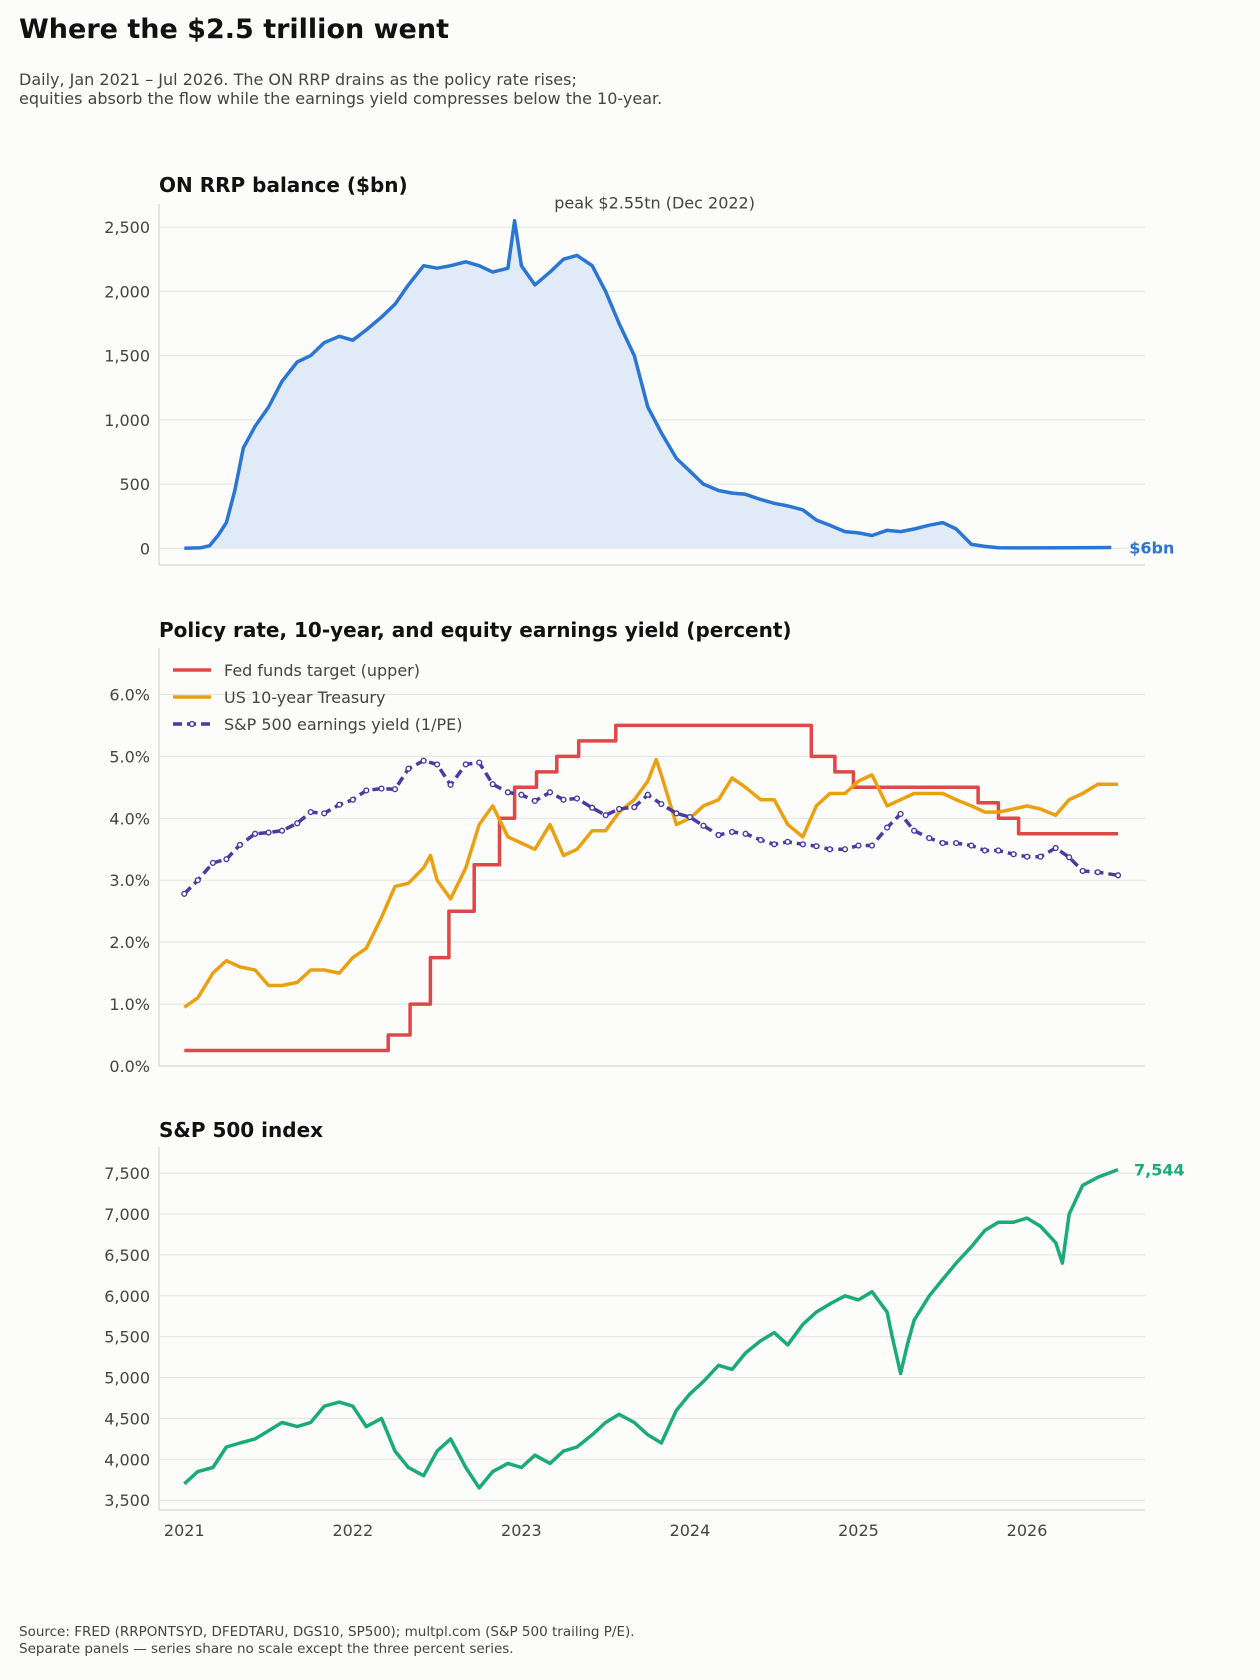 The width and height of the screenshot is (1260, 1680). What do you see at coordinates (129, 756) in the screenshot?
I see `y-tick-label-2-5: 5.0%` at bounding box center [129, 756].